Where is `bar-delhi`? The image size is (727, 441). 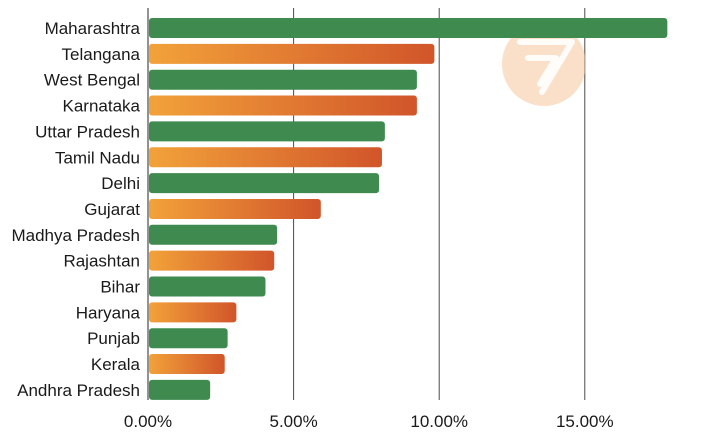 bar-delhi is located at coordinates (264, 183).